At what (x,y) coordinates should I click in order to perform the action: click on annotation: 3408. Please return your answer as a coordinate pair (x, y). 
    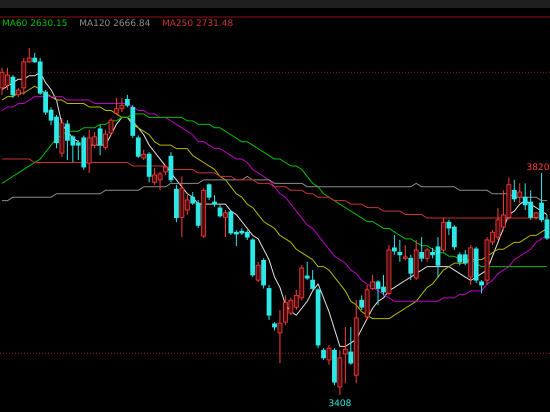
    Looking at the image, I should click on (340, 404).